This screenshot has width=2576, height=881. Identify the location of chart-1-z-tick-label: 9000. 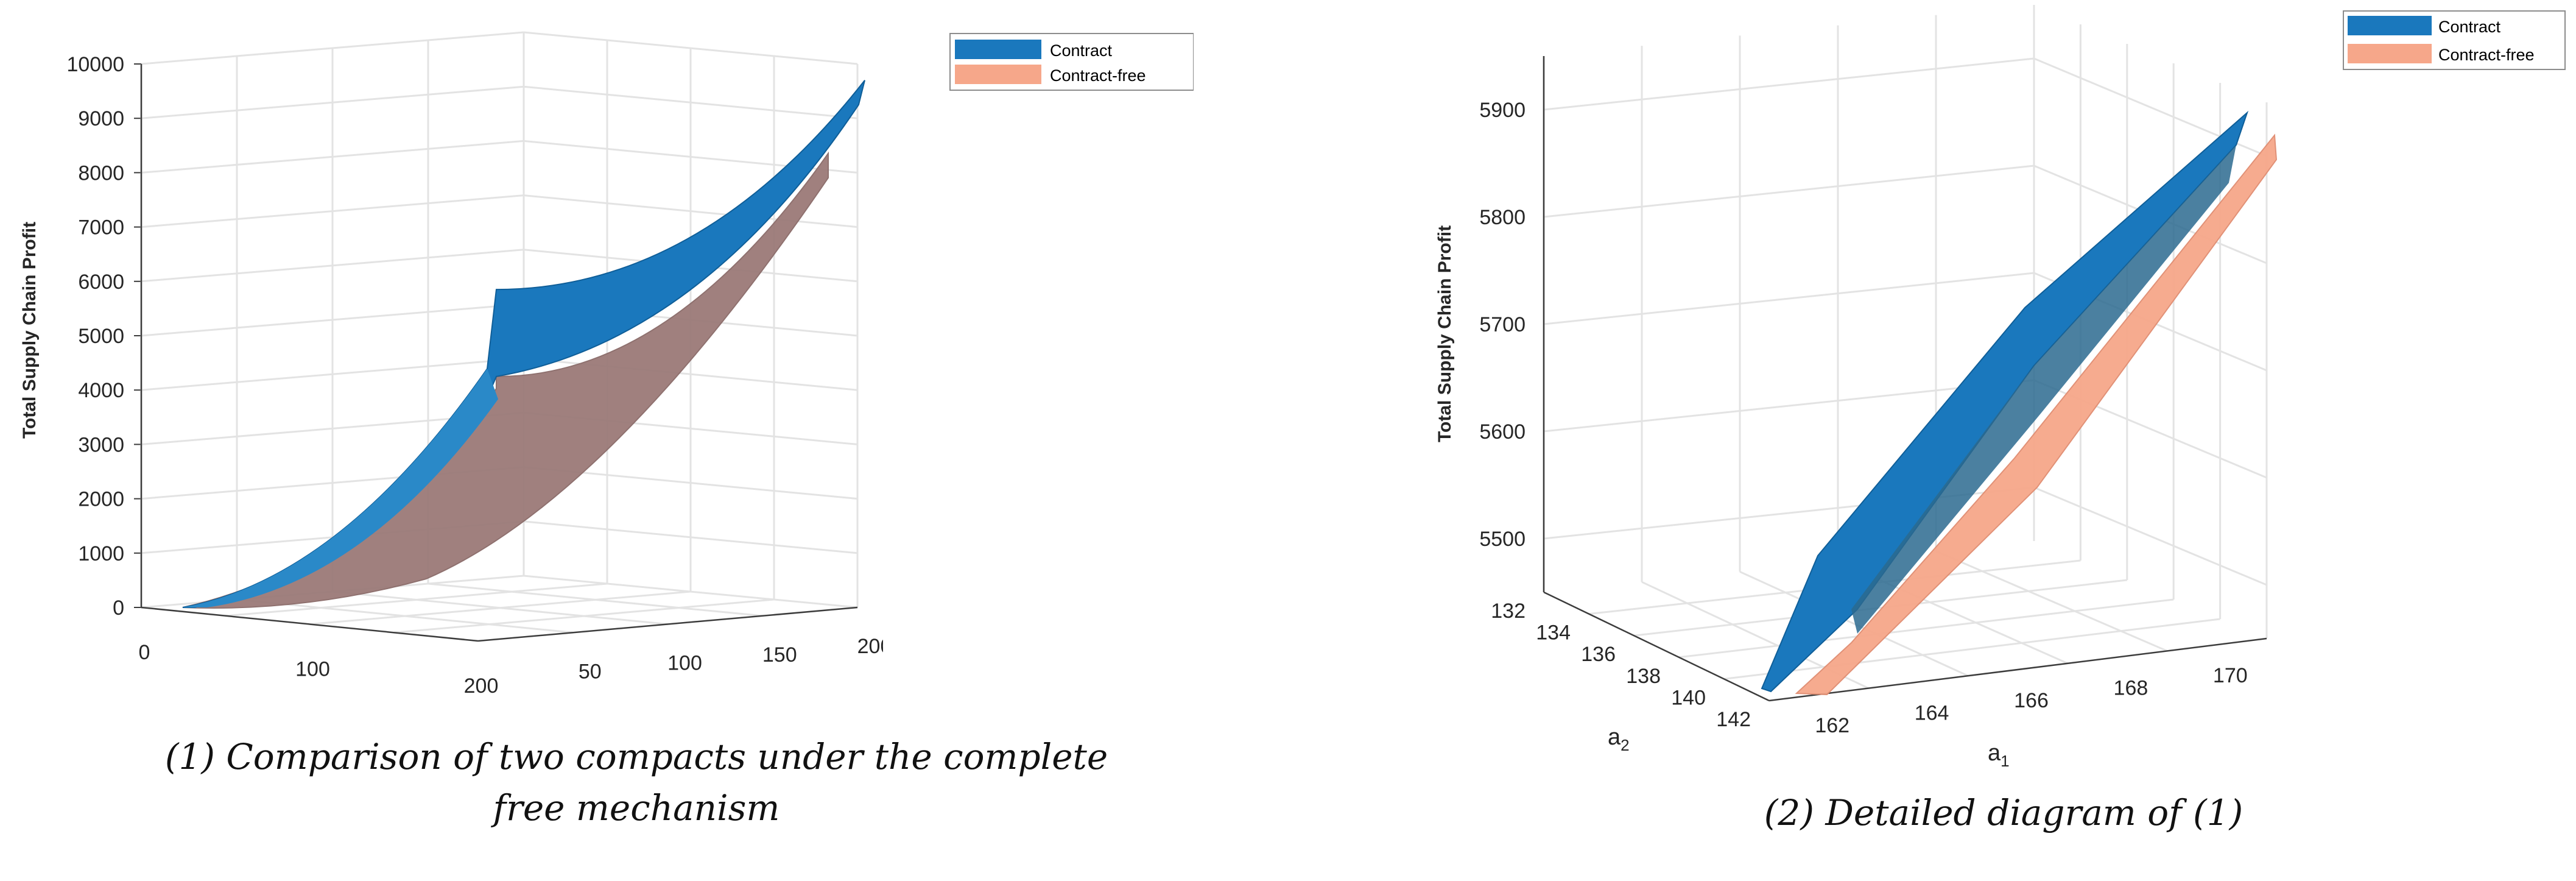
(101, 118).